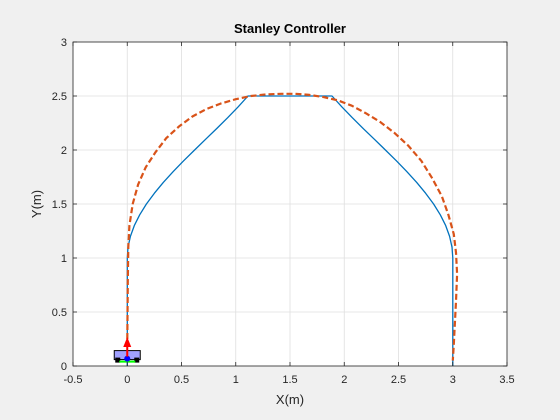  Describe the element at coordinates (64, 259) in the screenshot. I see `y-tick-label: 1` at that location.